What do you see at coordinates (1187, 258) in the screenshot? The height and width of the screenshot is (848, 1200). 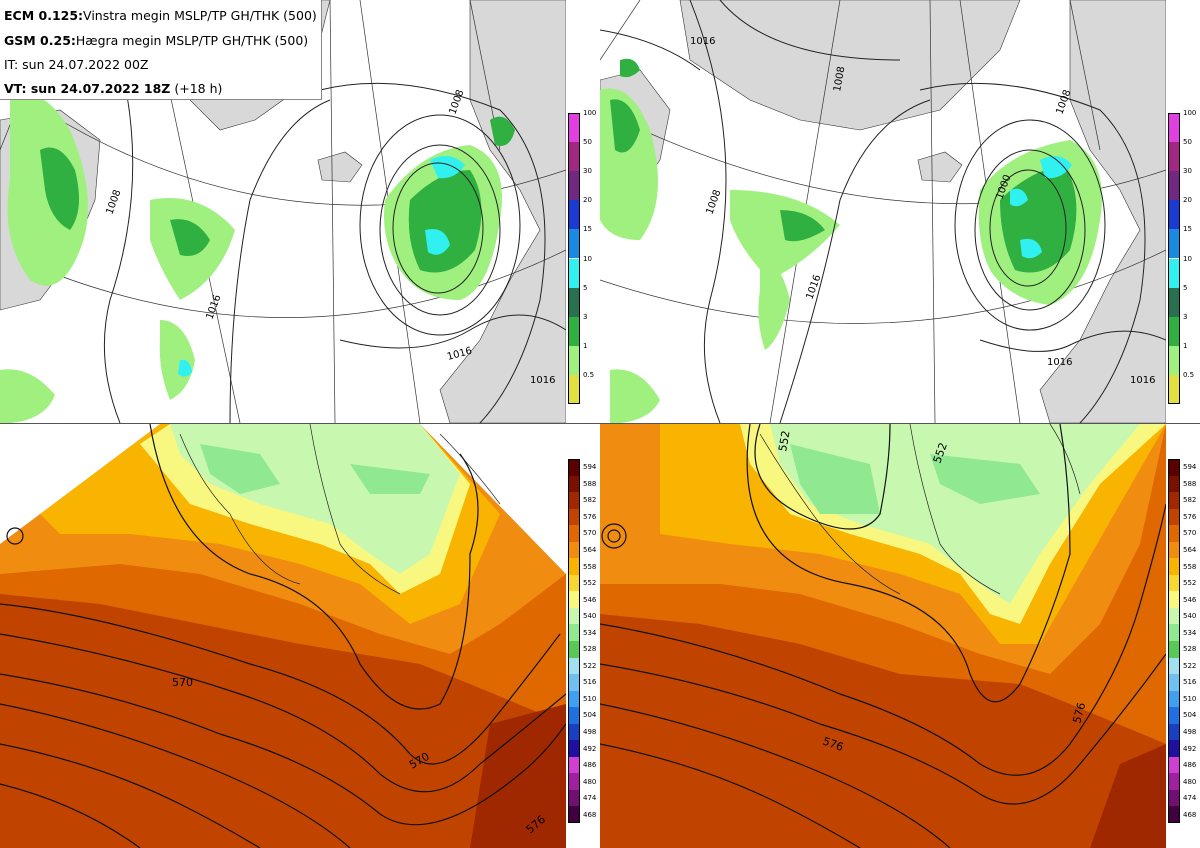 I see `legend-tick-label: 10` at bounding box center [1187, 258].